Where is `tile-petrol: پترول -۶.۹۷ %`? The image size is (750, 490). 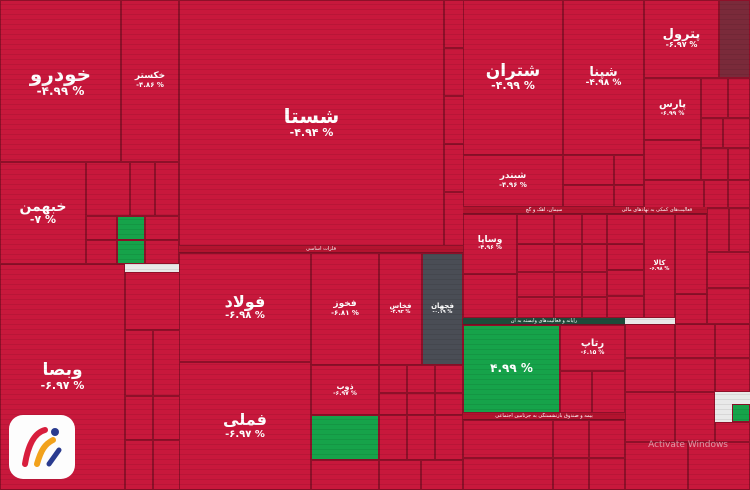 tile-petrol: پترول -۶.۹۷ % is located at coordinates (681, 39).